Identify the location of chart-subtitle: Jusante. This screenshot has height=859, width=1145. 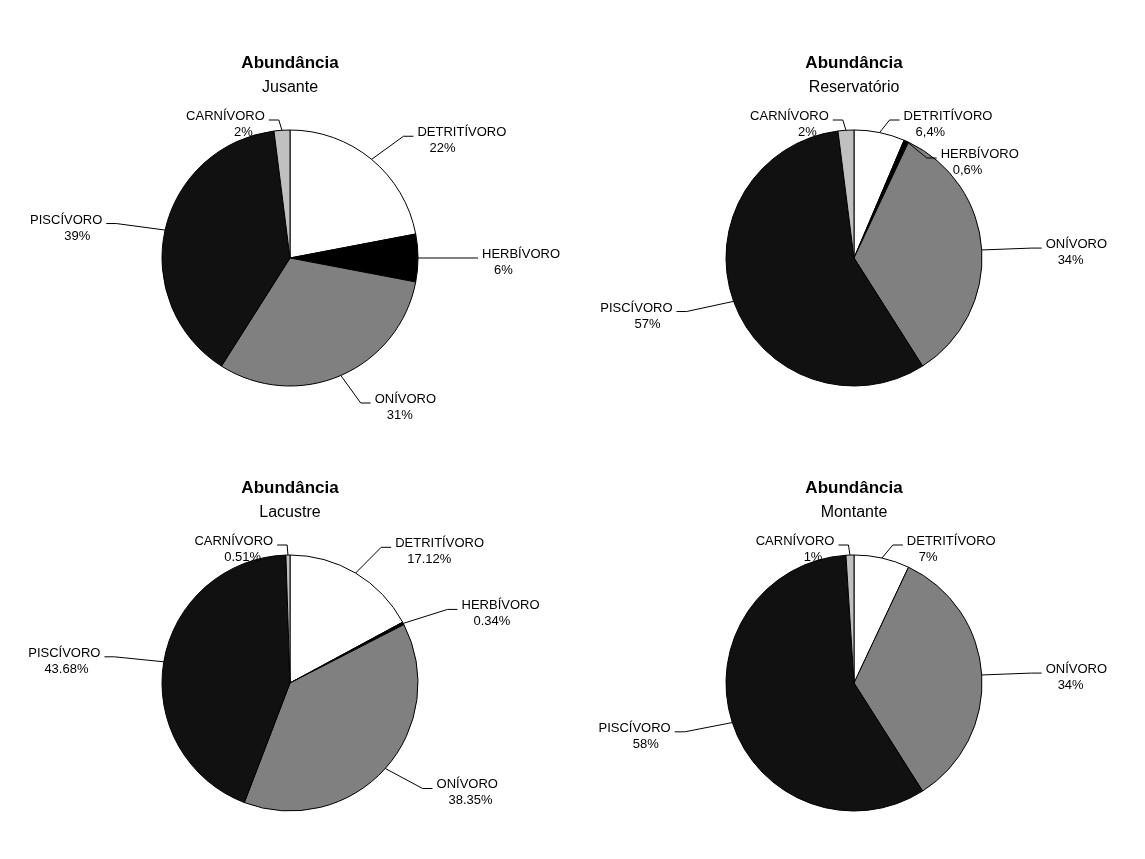
(290, 86).